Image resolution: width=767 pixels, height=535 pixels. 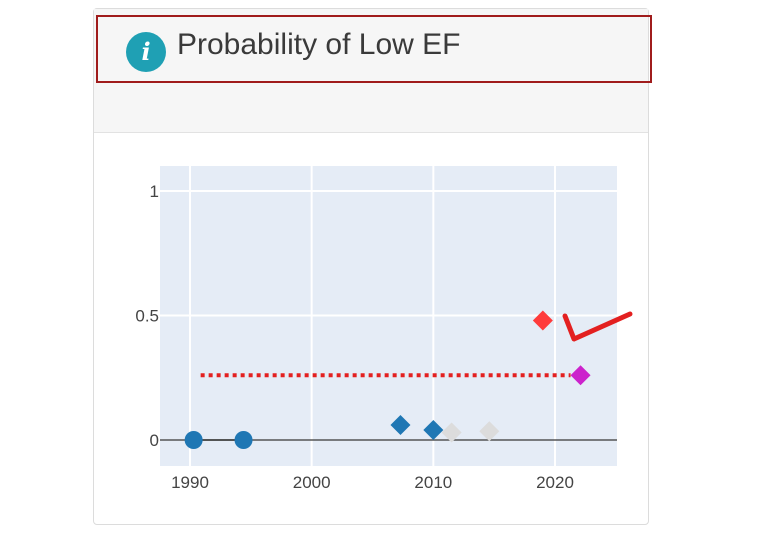 I want to click on x-tick-label: 2010, so click(x=433, y=482).